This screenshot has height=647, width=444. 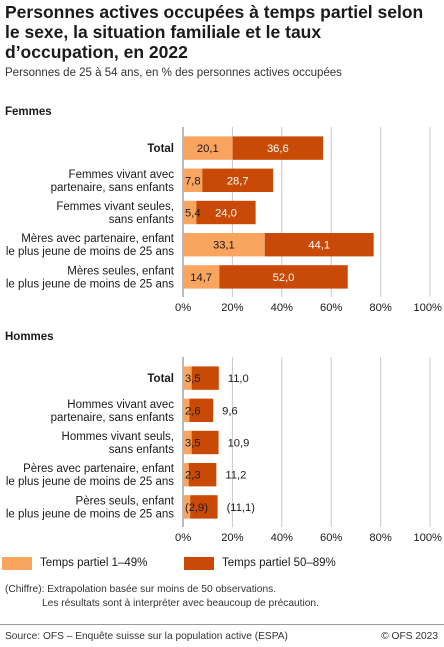 What do you see at coordinates (409, 636) in the screenshot?
I see `copyright-text: © OFS 2023` at bounding box center [409, 636].